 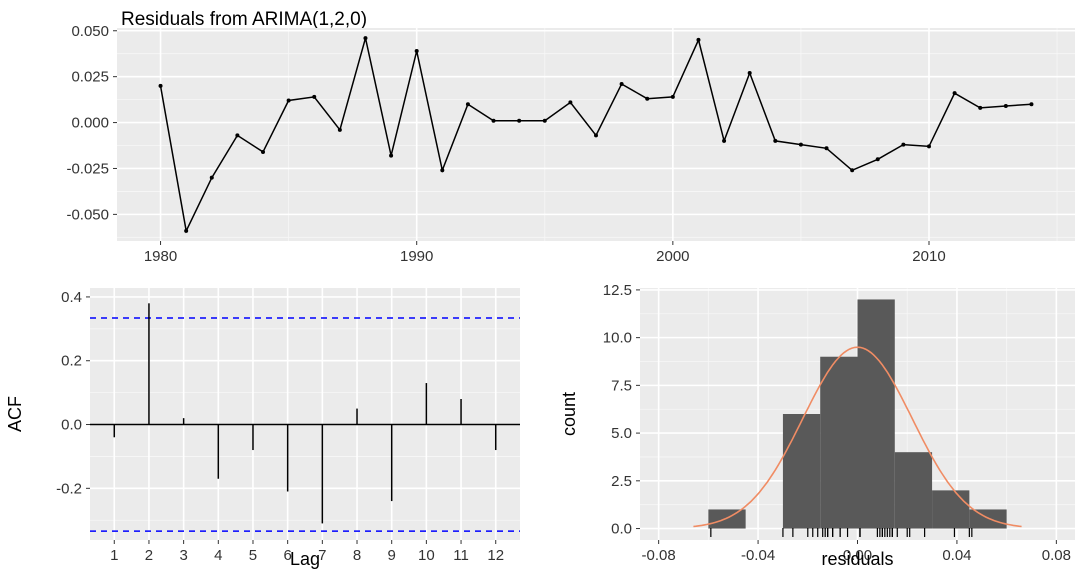 I want to click on y-tick-label: 0.025, so click(x=90, y=77).